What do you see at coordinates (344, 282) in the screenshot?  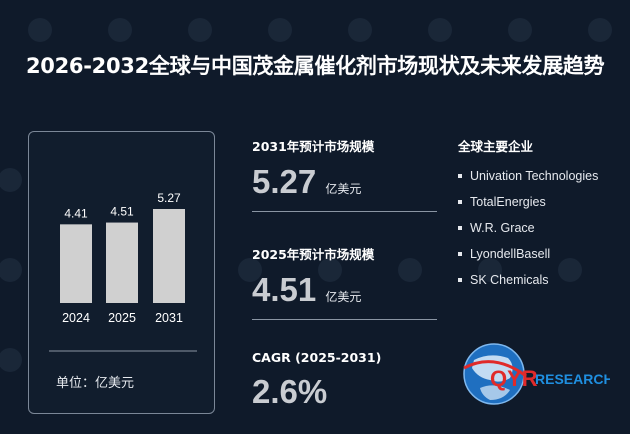 I see `stat-2025: 2025年预计市场规模 4.51 亿美元` at bounding box center [344, 282].